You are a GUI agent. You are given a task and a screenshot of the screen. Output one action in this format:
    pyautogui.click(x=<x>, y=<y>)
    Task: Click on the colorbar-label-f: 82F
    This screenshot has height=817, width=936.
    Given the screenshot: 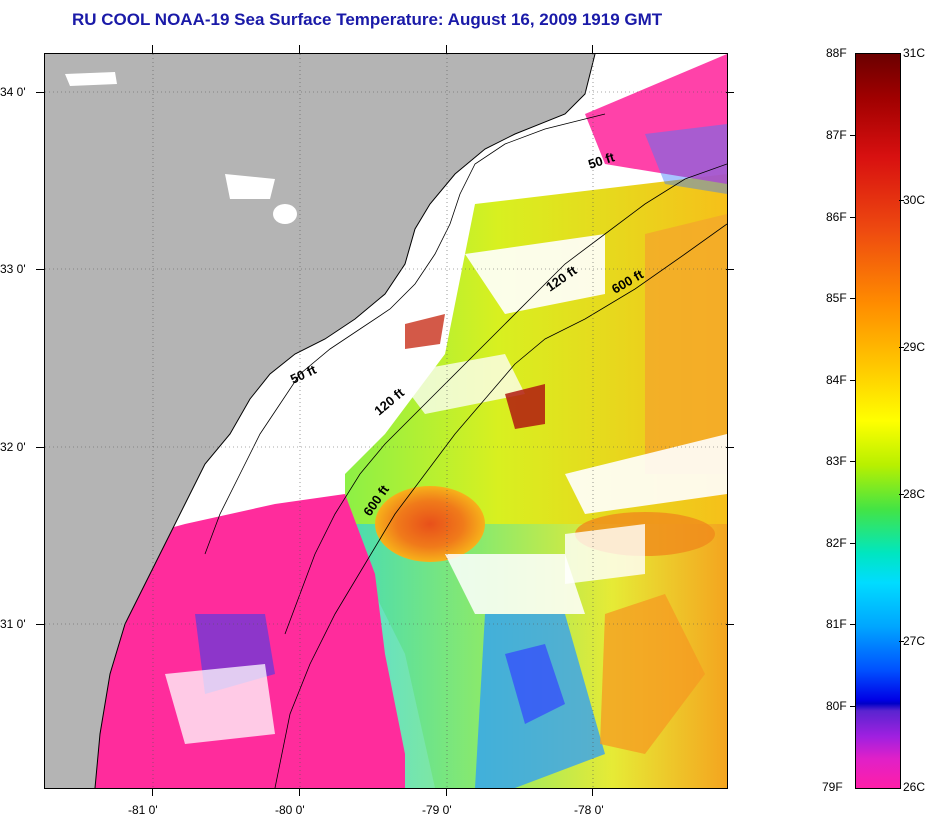 What is the action you would take?
    pyautogui.click(x=836, y=543)
    